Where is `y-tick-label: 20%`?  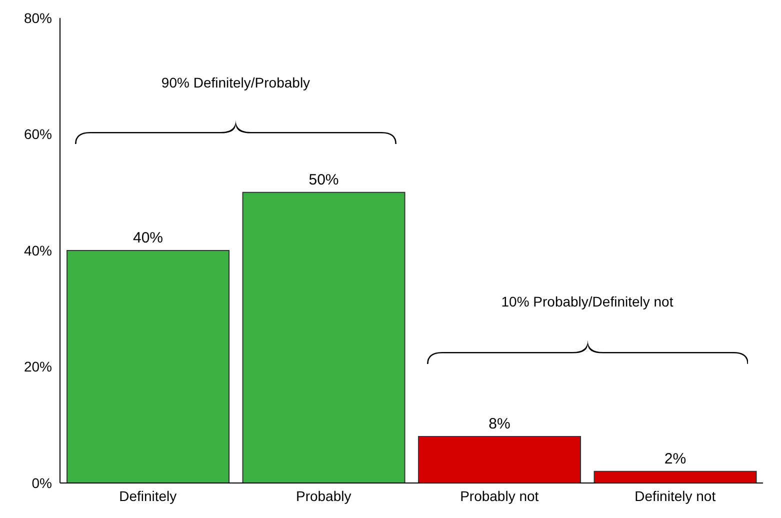 y-tick-label: 20% is located at coordinates (38, 366).